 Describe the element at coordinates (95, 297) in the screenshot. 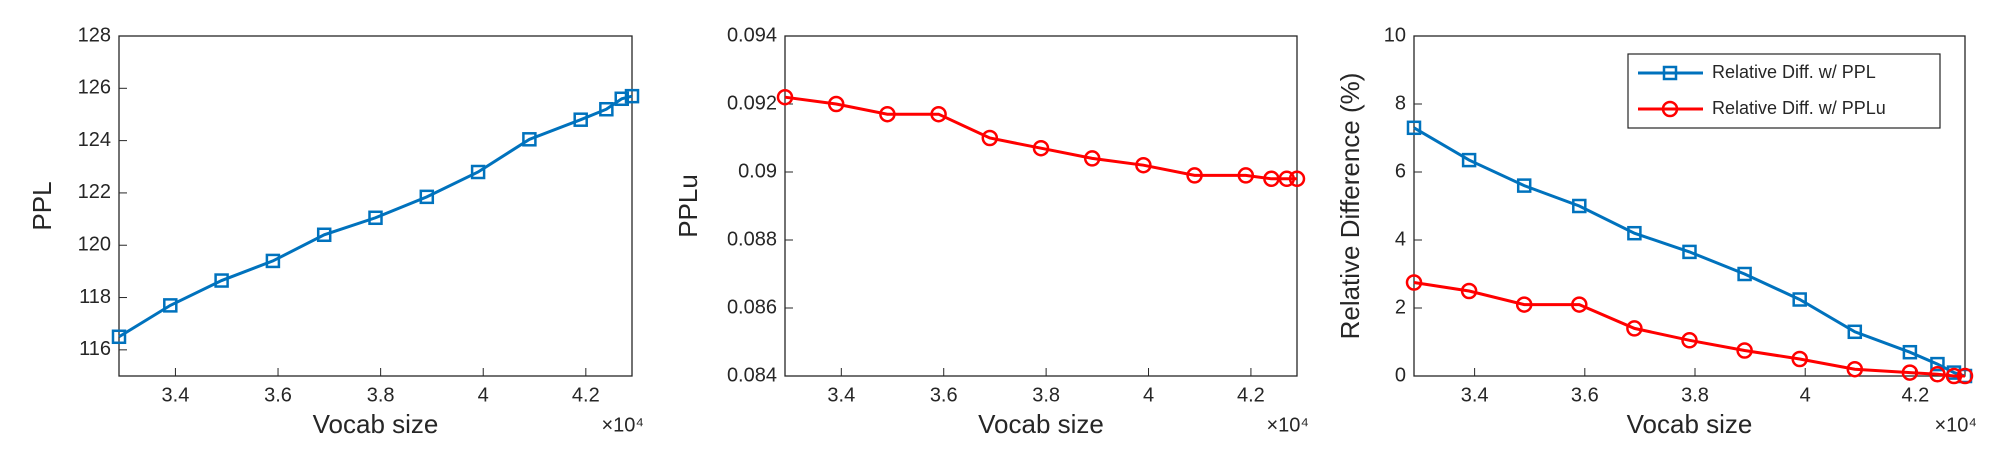

I see `y-tick-label: 118` at that location.